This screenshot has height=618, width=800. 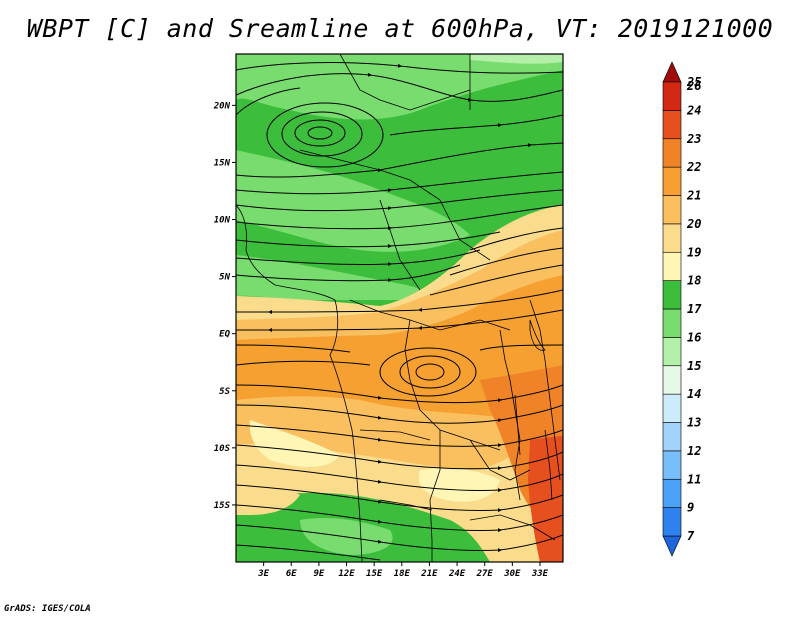 What do you see at coordinates (374, 574) in the screenshot?
I see `lon-tick-label: 15E` at bounding box center [374, 574].